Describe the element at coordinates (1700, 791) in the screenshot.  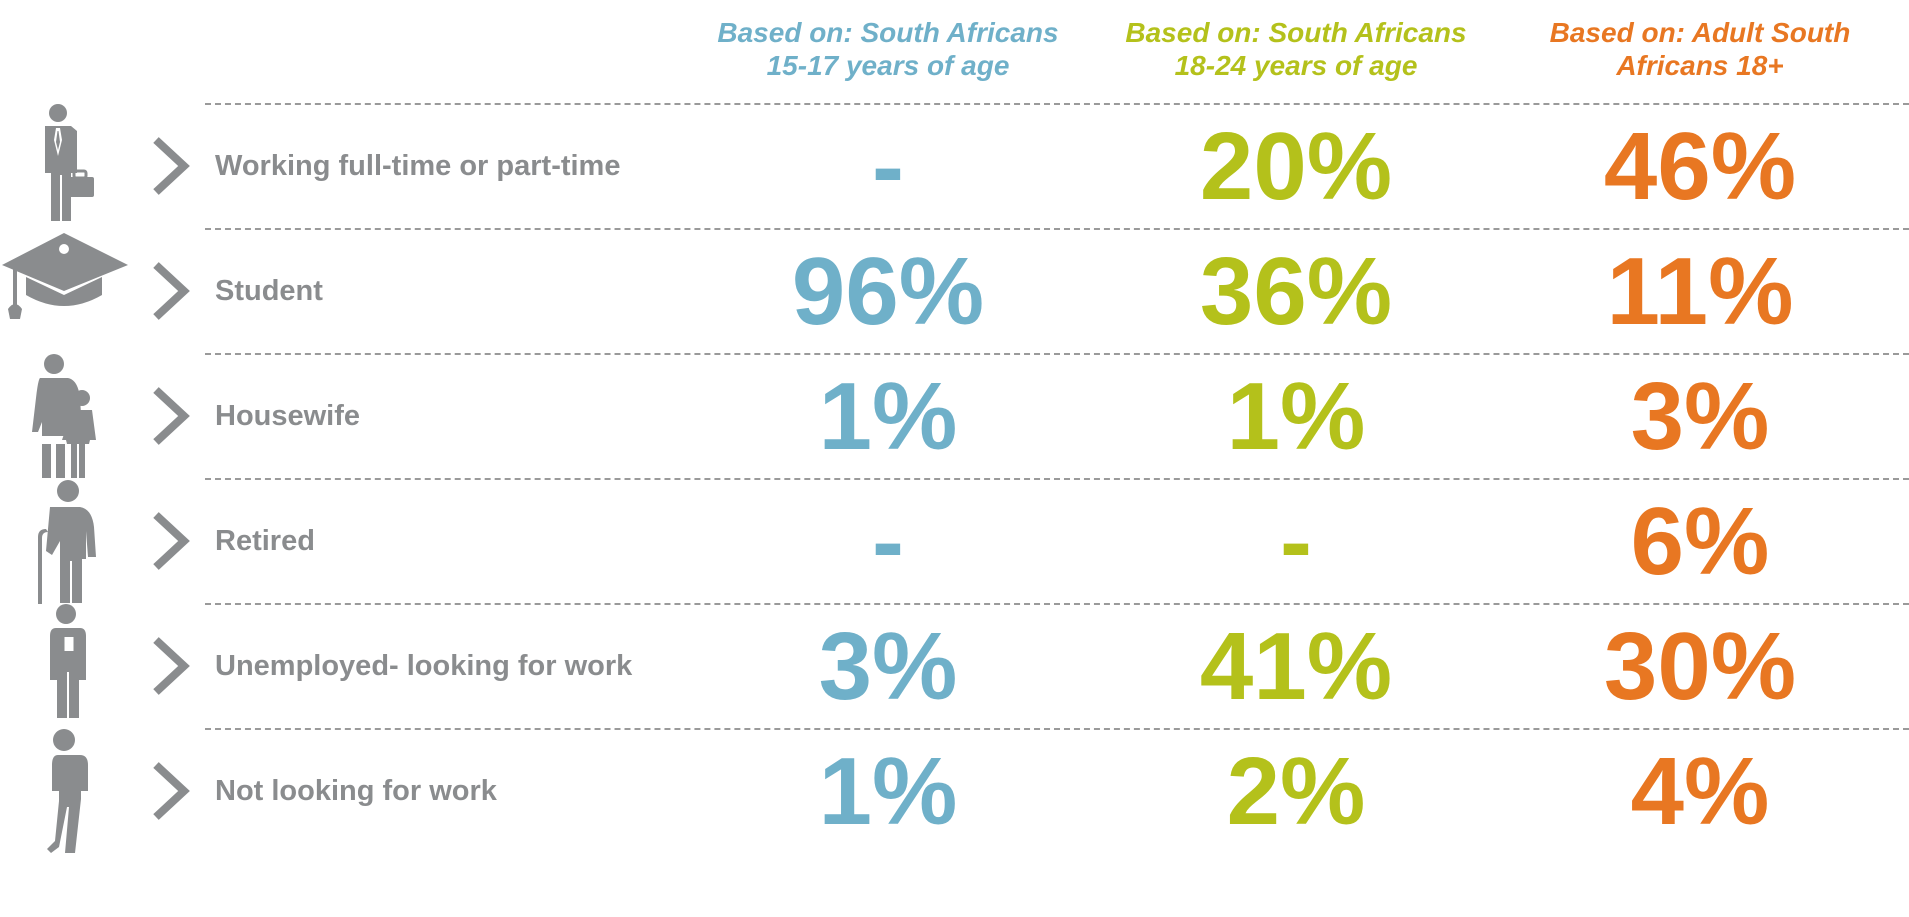
I see `value-cell: 4%` at that location.